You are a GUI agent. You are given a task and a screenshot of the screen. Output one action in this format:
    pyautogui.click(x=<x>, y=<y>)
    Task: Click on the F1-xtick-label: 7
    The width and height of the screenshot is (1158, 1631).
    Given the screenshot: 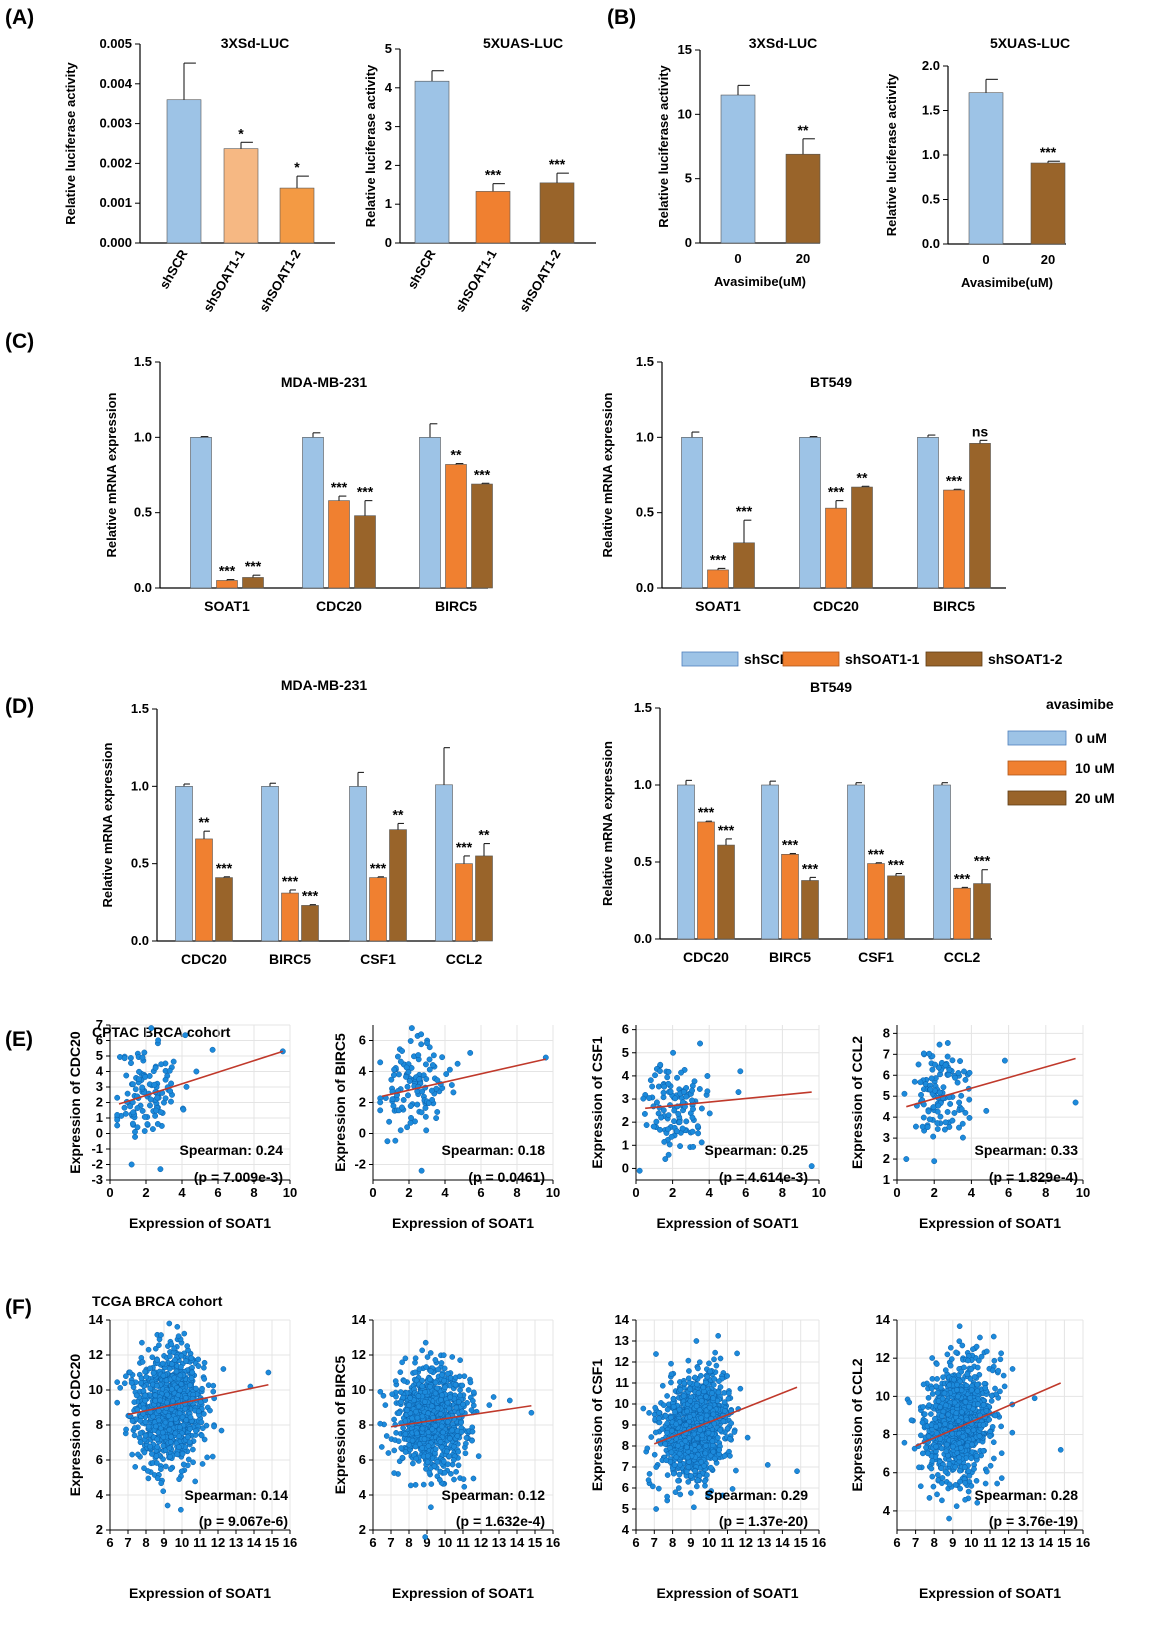 What is the action you would take?
    pyautogui.click(x=127, y=1542)
    